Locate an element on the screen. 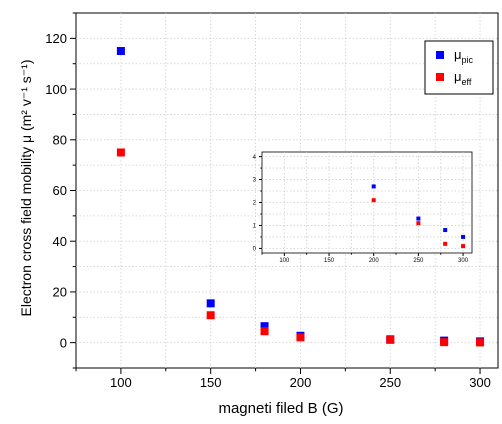 The width and height of the screenshot is (502, 424). inset-data-points is located at coordinates (418, 216).